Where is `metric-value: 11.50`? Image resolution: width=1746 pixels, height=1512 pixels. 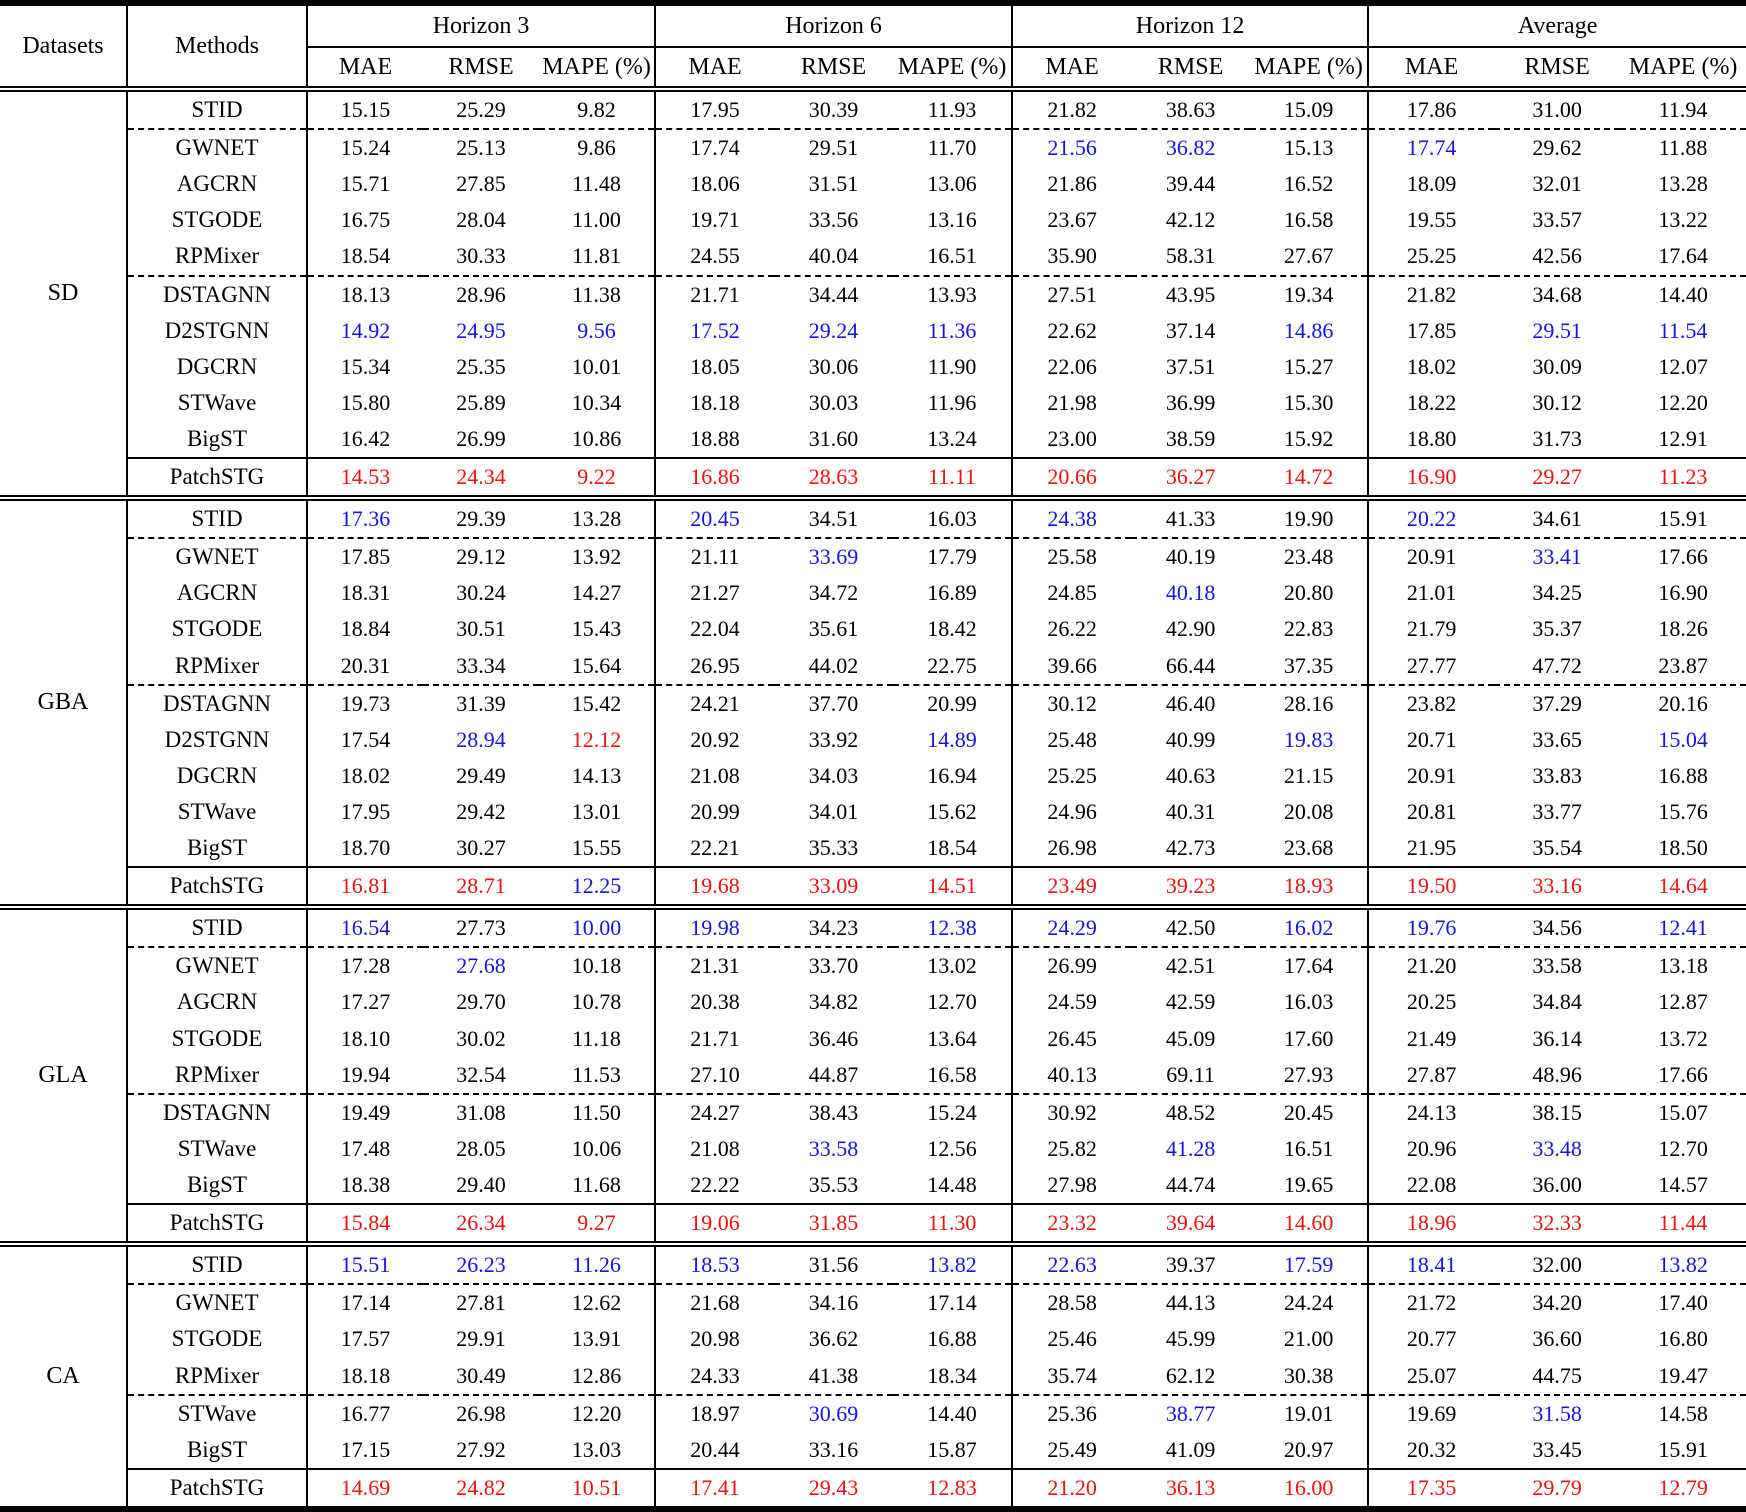
metric-value: 11.50 is located at coordinates (596, 1112).